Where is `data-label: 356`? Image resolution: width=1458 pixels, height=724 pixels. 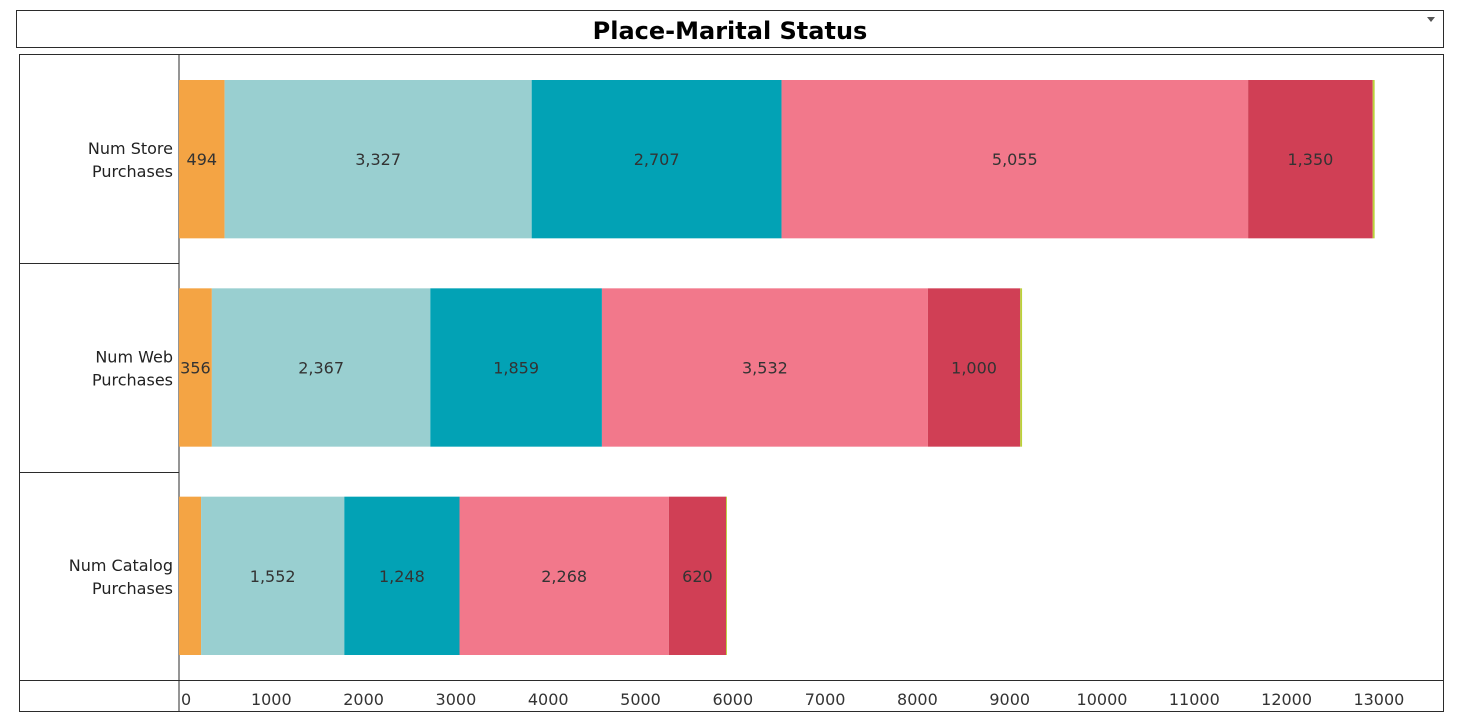 data-label: 356 is located at coordinates (195, 368).